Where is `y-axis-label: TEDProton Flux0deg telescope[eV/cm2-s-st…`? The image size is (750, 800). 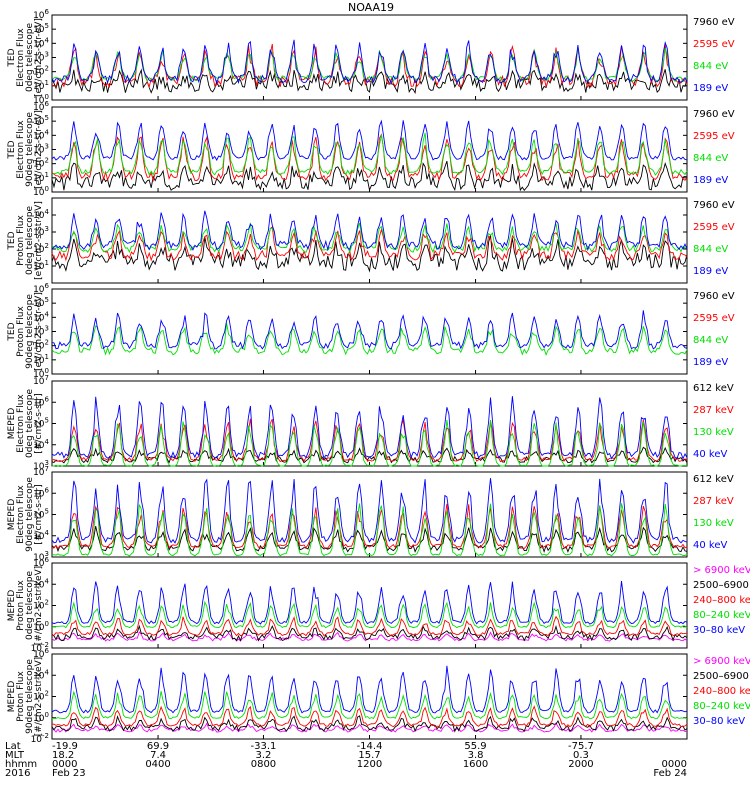
y-axis-label: TEDProton Flux0deg telescope[eV/cm2-s-st… is located at coordinates (25, 240).